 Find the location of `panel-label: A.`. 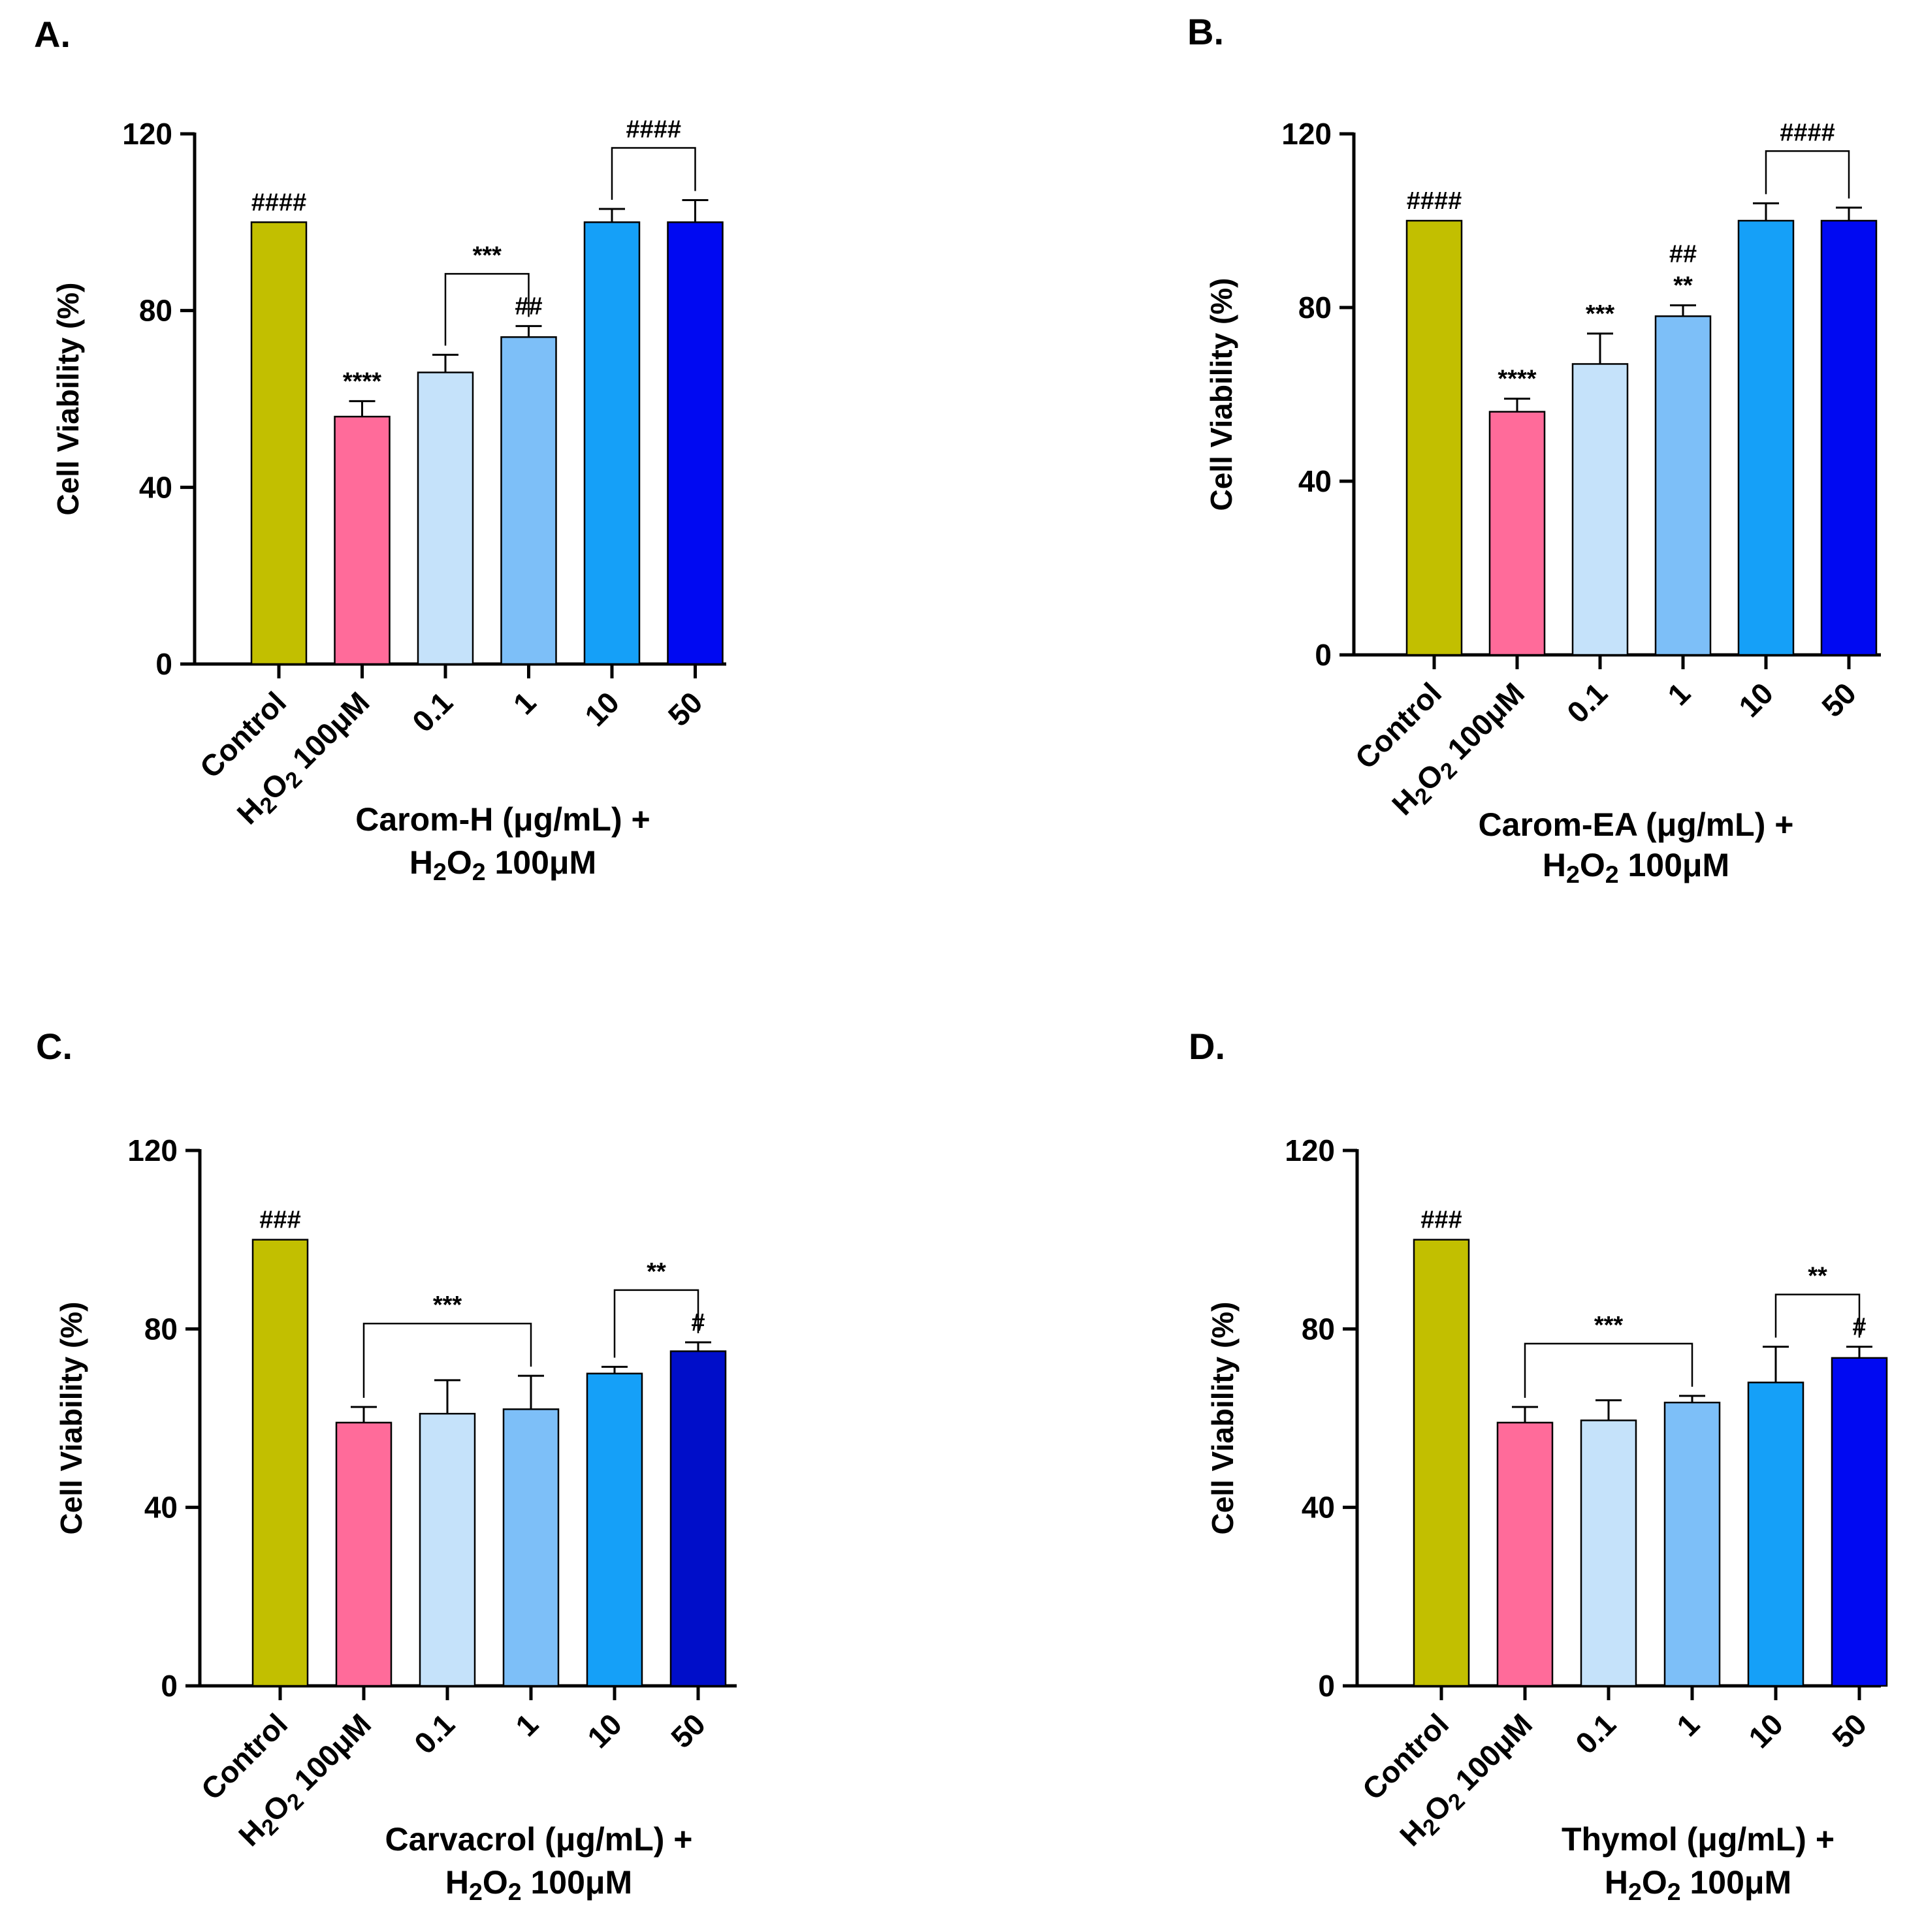

panel-label: A. is located at coordinates (53, 34).